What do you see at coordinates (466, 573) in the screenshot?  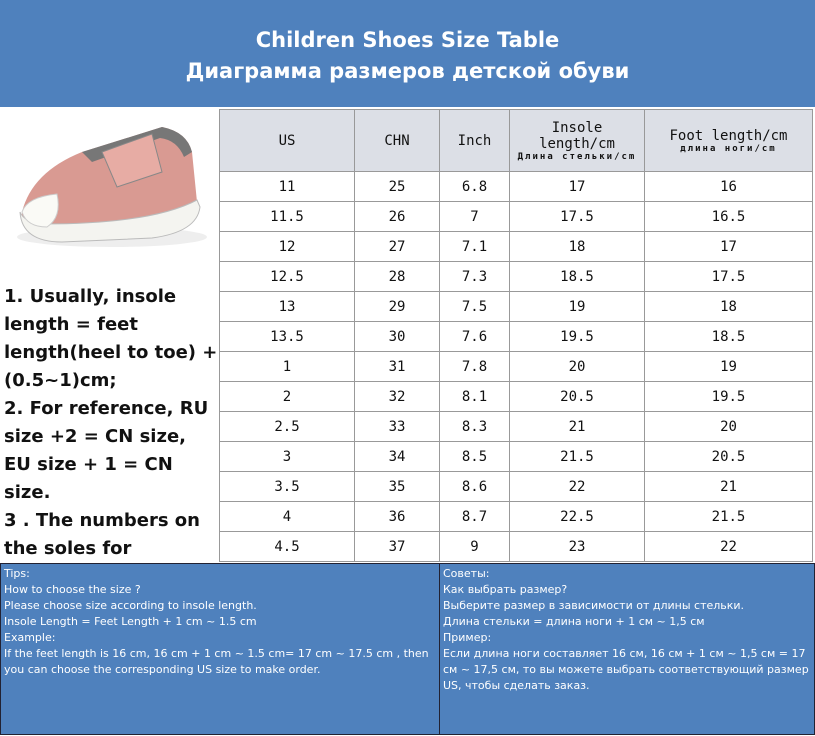 I see `tip-line: Советы:` at bounding box center [466, 573].